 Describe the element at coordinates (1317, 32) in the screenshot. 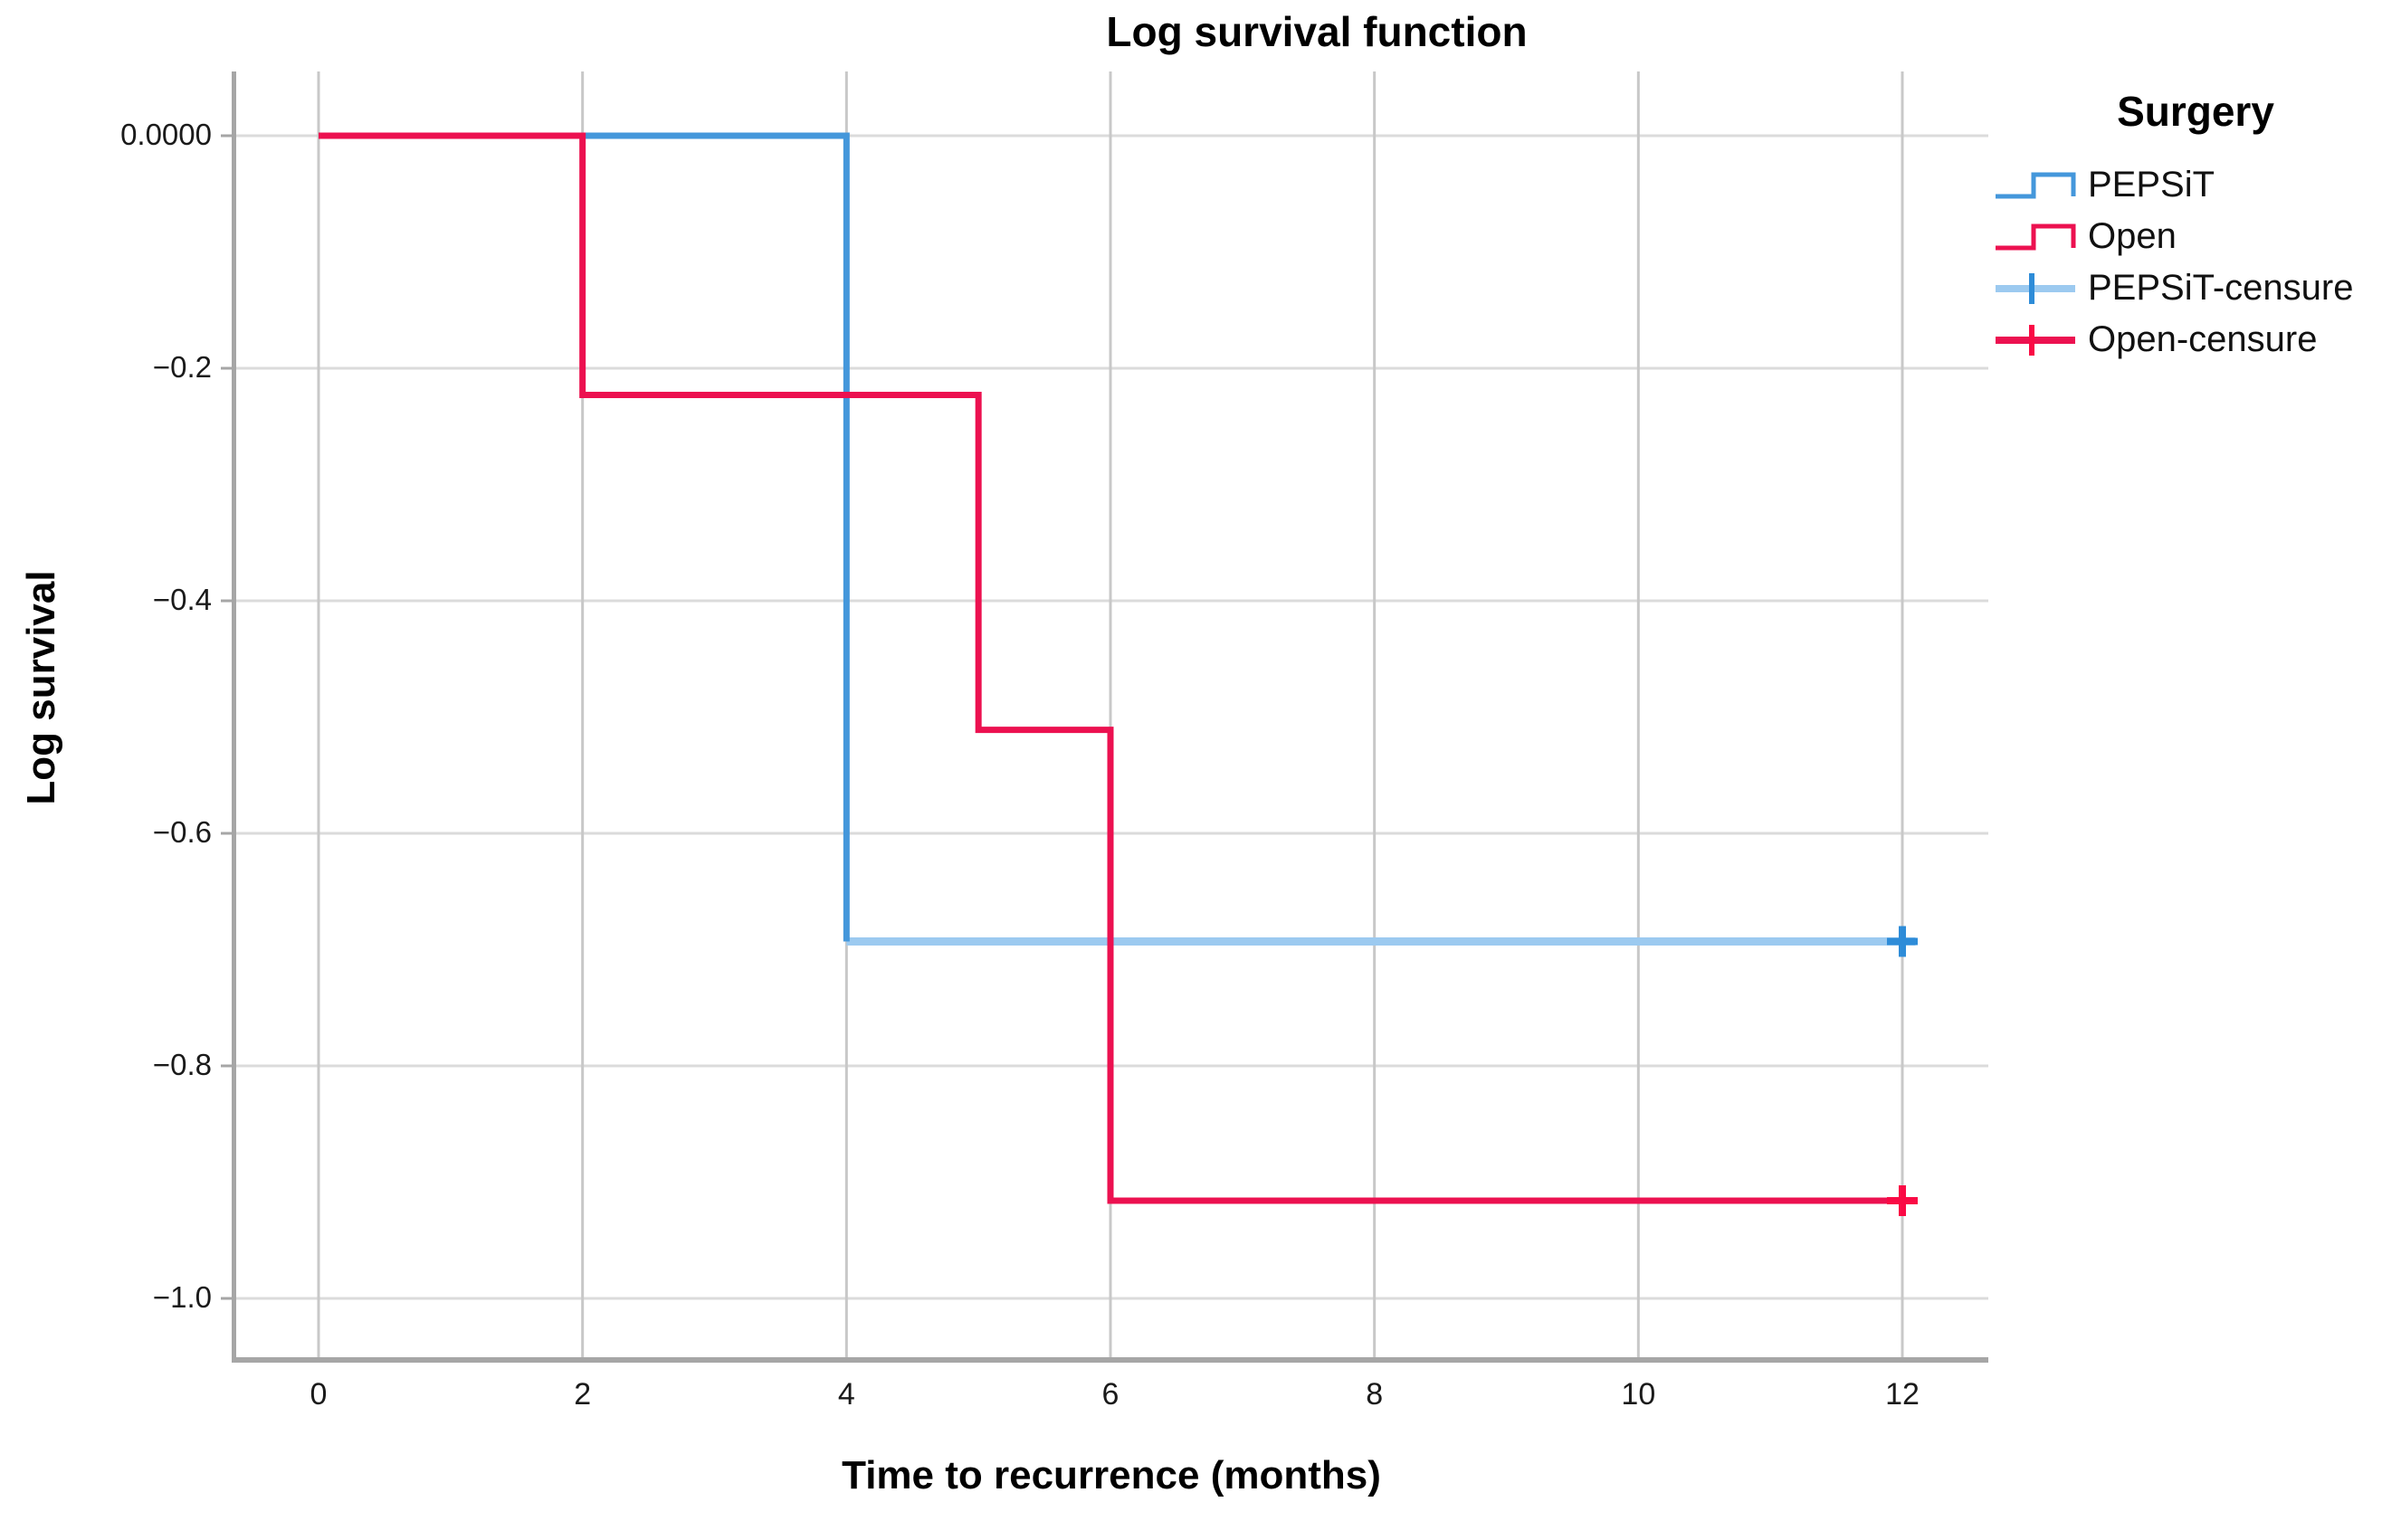

I see `chart-title: Log survival function` at that location.